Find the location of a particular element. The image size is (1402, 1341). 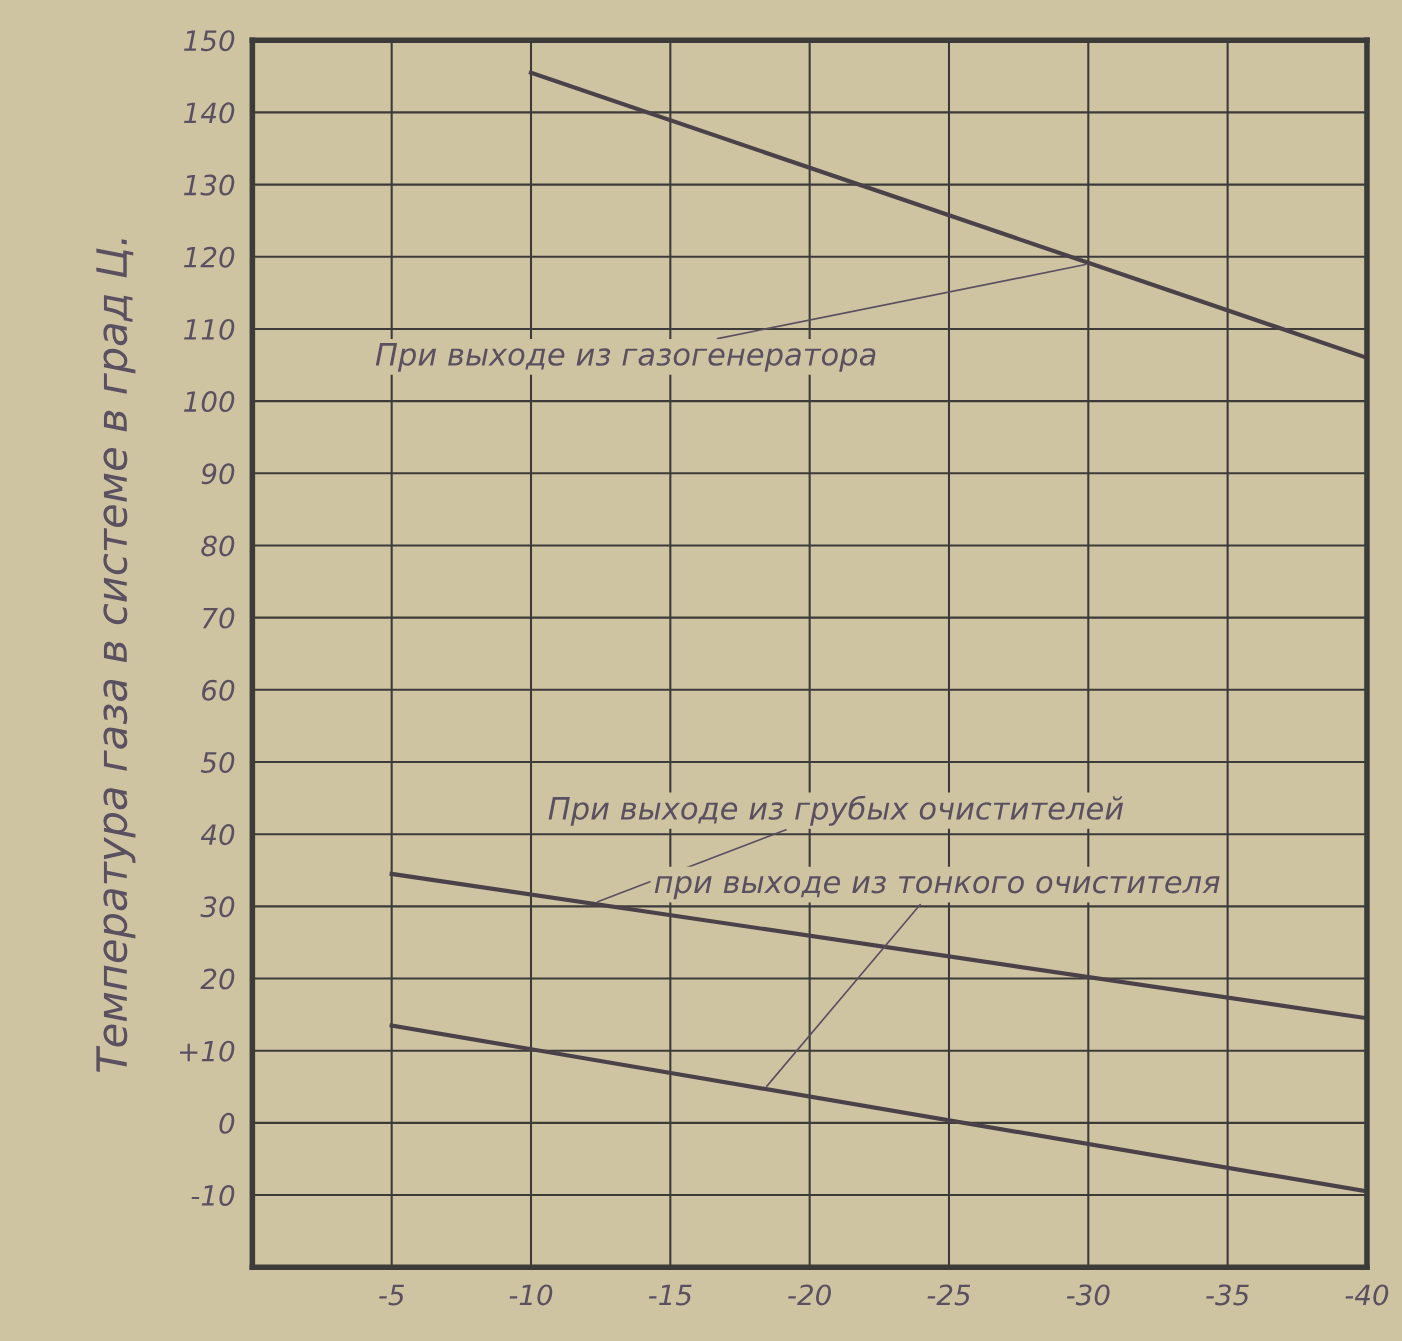

y-axis-title: Температура газа в системе в град Ц. is located at coordinates (116, 656).